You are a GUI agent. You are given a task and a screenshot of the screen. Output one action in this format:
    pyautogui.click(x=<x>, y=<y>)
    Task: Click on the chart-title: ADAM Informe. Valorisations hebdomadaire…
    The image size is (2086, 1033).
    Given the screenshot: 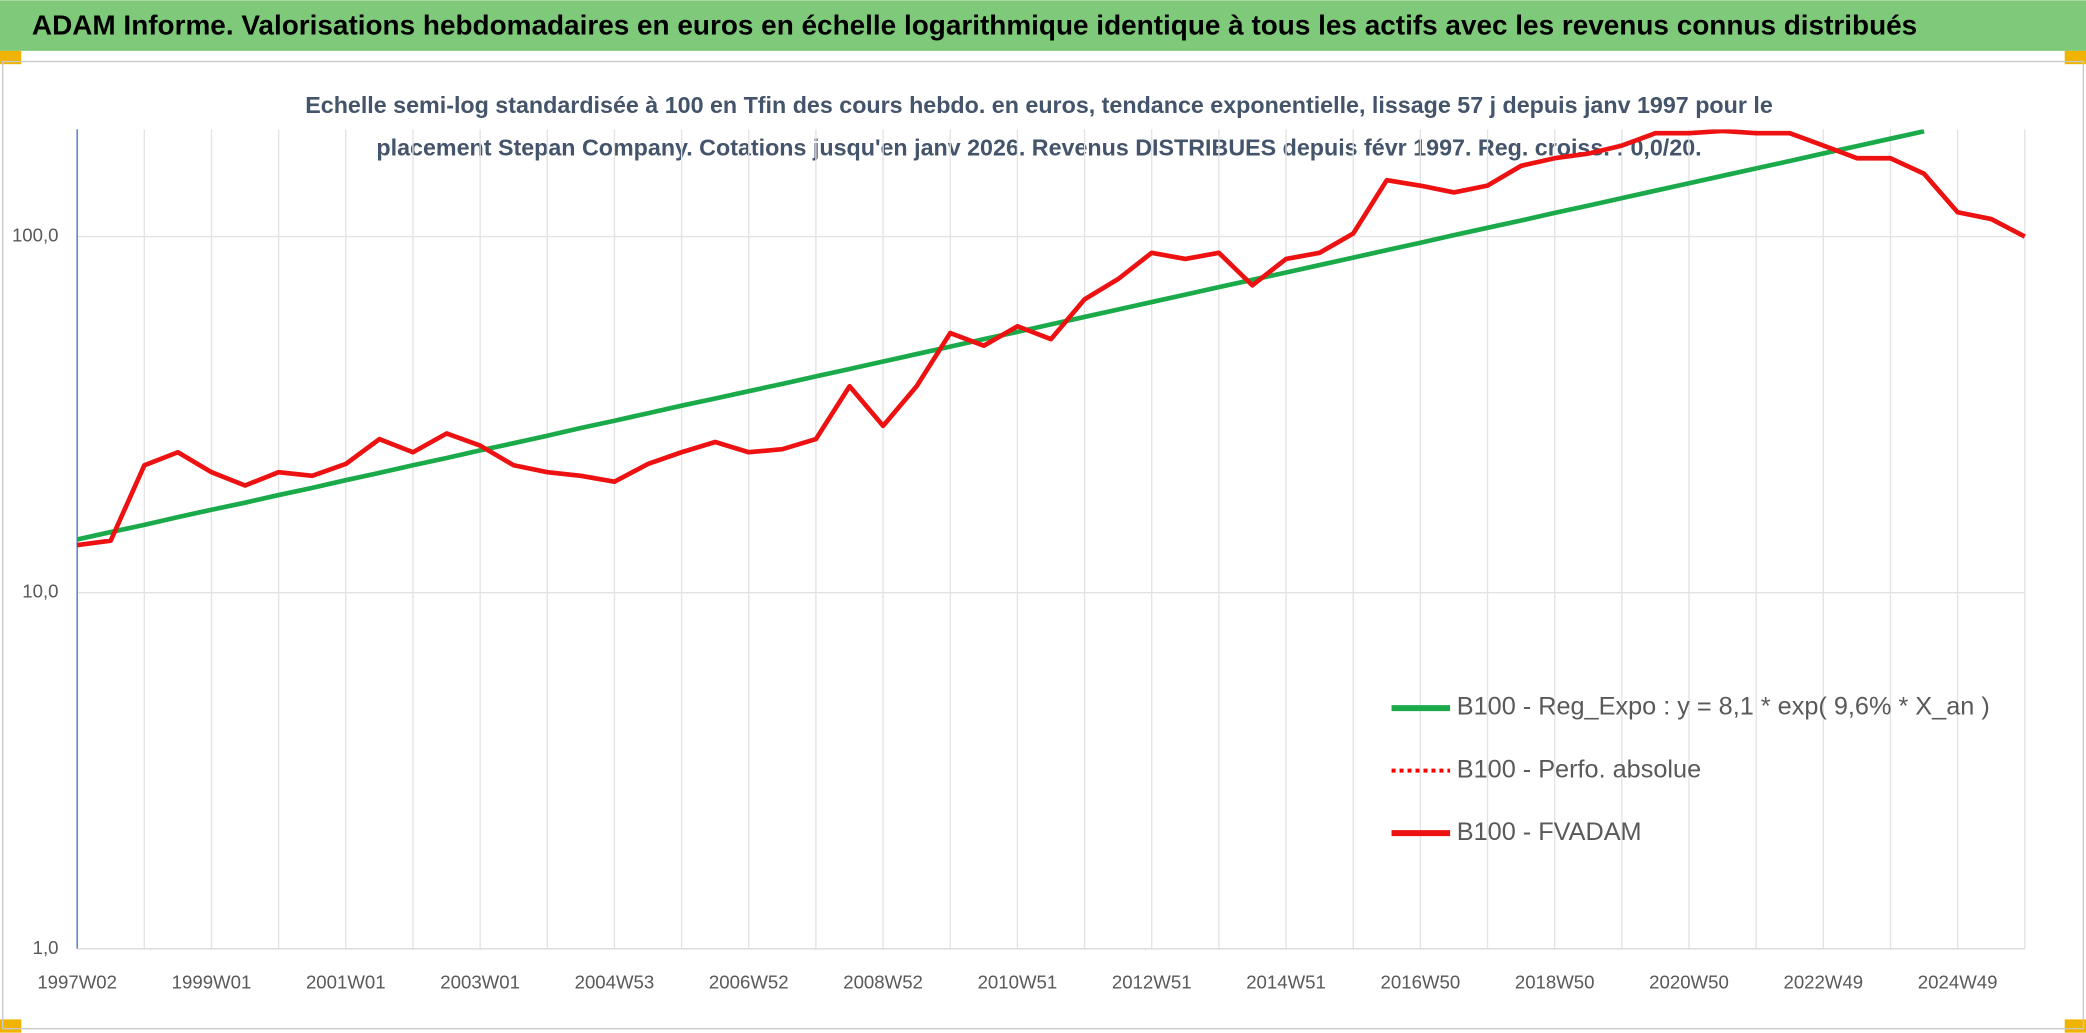 What is the action you would take?
    pyautogui.click(x=974, y=24)
    